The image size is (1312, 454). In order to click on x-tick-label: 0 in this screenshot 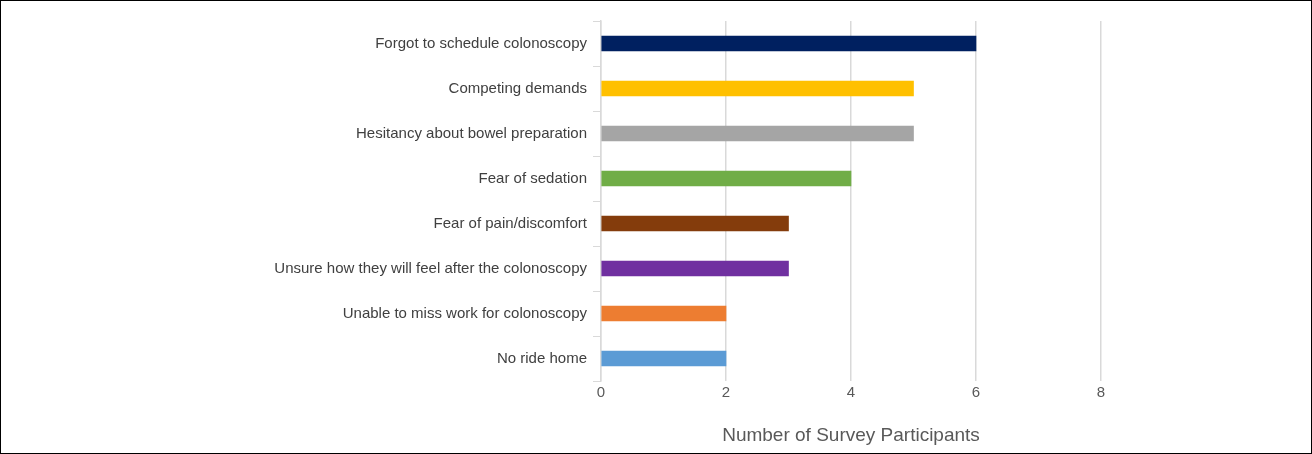, I will do `click(601, 392)`.